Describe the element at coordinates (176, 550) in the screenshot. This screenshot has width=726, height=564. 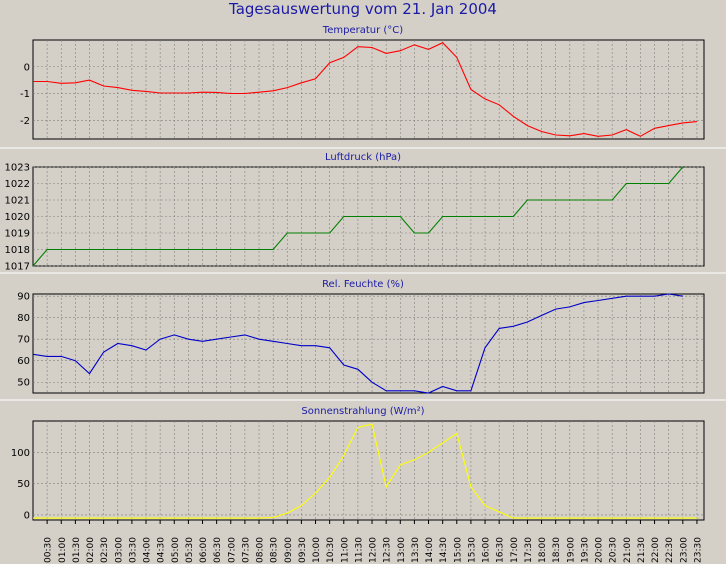
I see `x-tick-label: 05:00` at that location.